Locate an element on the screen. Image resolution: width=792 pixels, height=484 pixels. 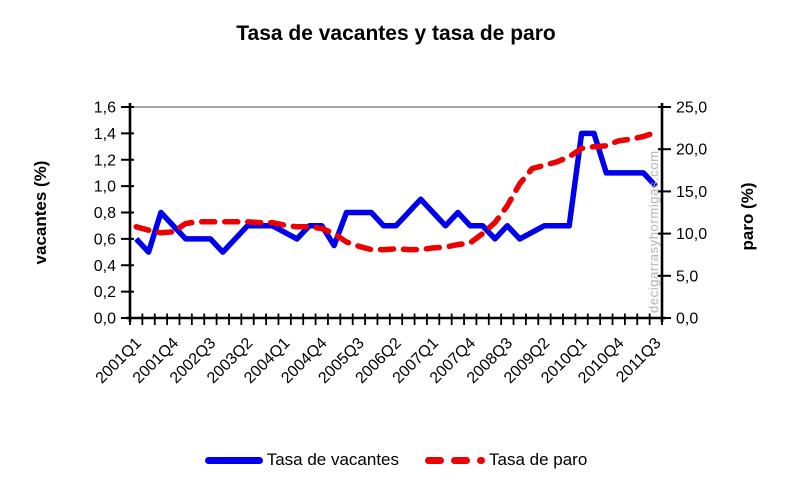
right-axis-title: paro (%) is located at coordinates (747, 217).